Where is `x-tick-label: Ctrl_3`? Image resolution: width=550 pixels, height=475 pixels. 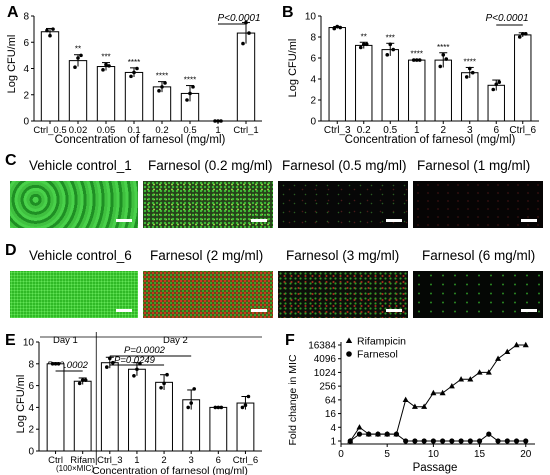 x-tick-label: Ctrl_3 is located at coordinates (109, 460).